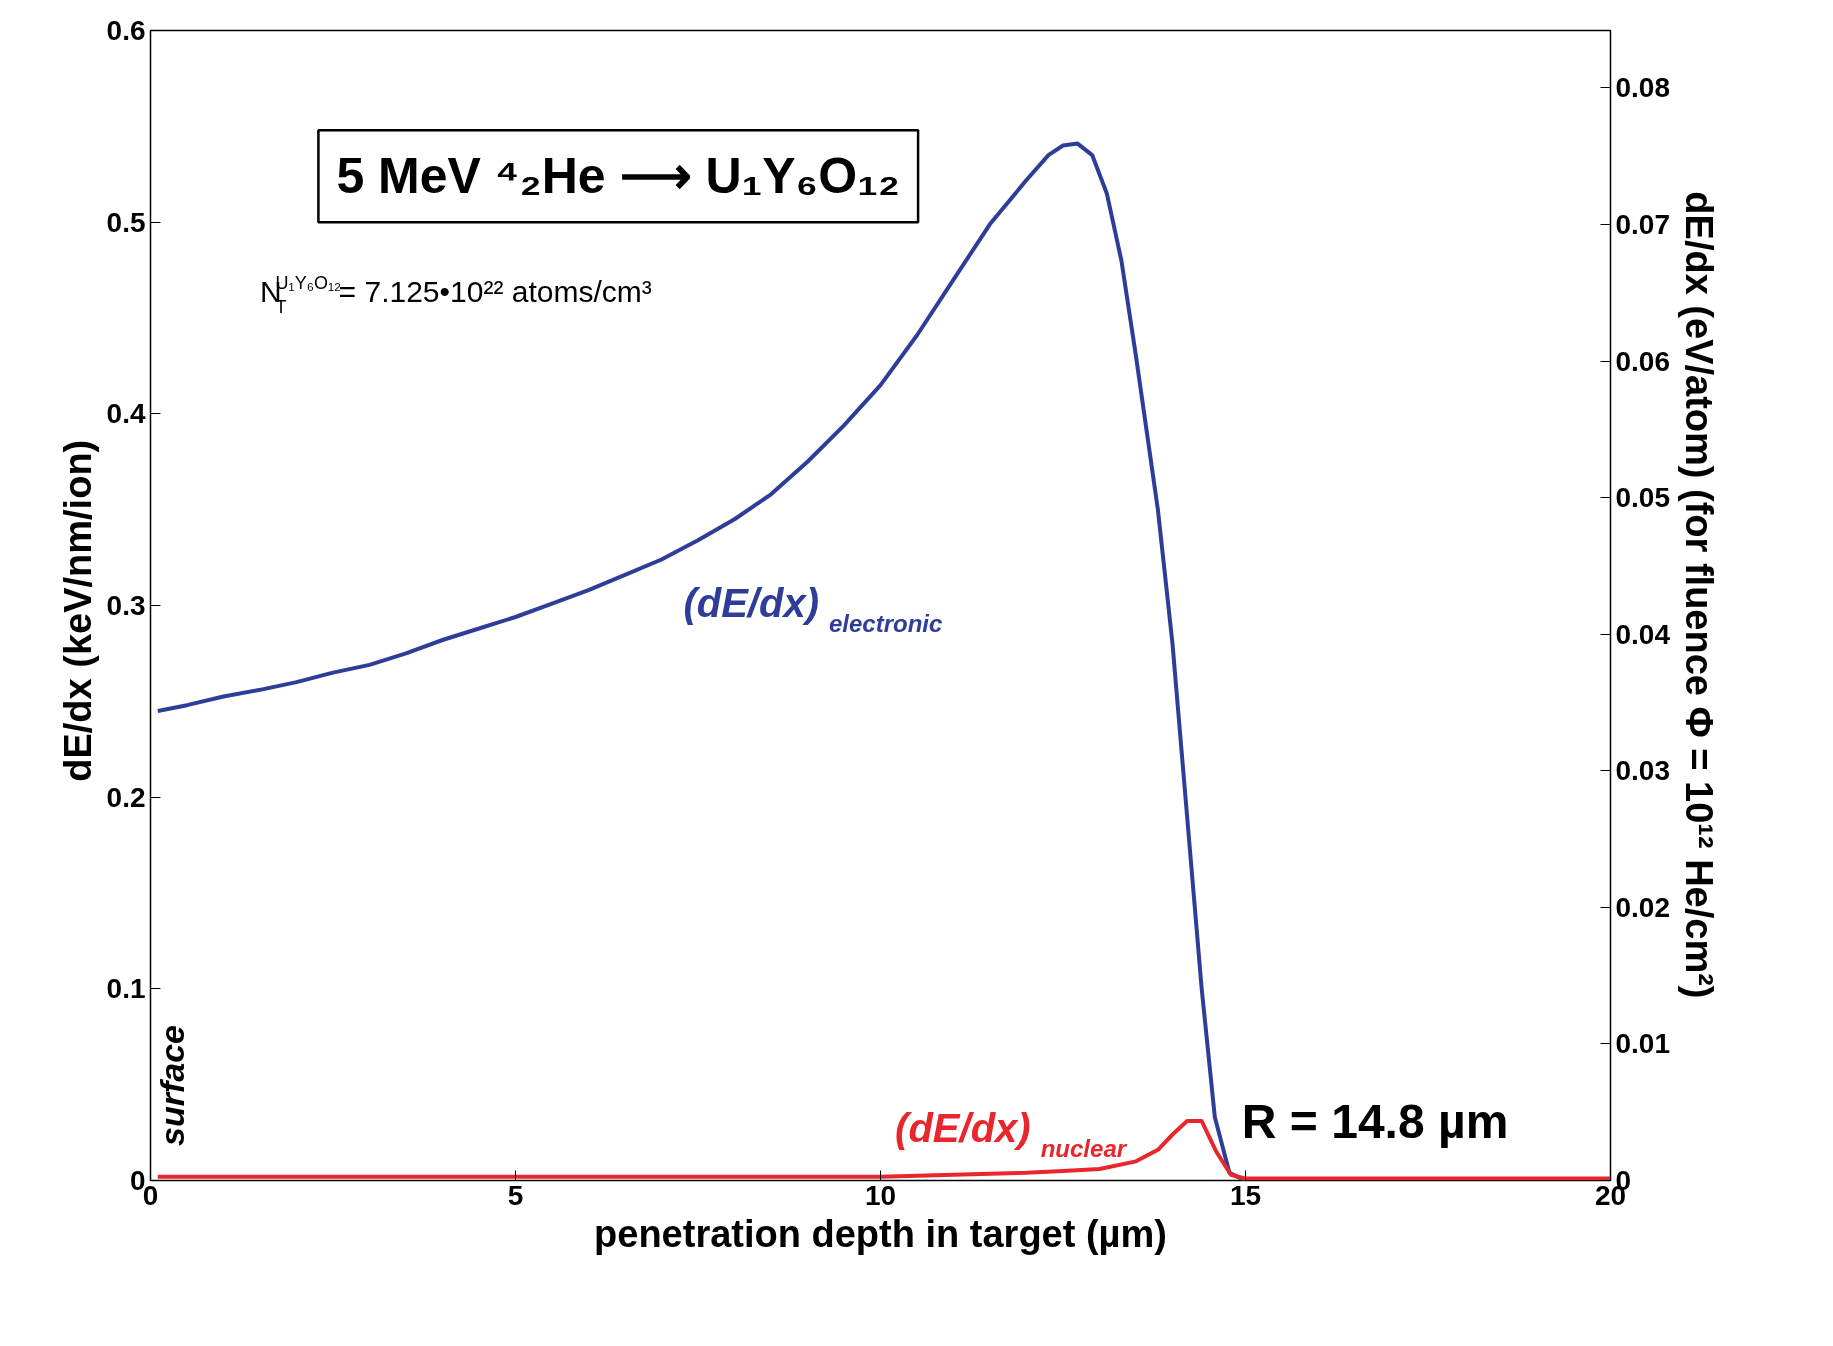  Describe the element at coordinates (1245, 1195) in the screenshot. I see `x-tick-label: 15` at that location.